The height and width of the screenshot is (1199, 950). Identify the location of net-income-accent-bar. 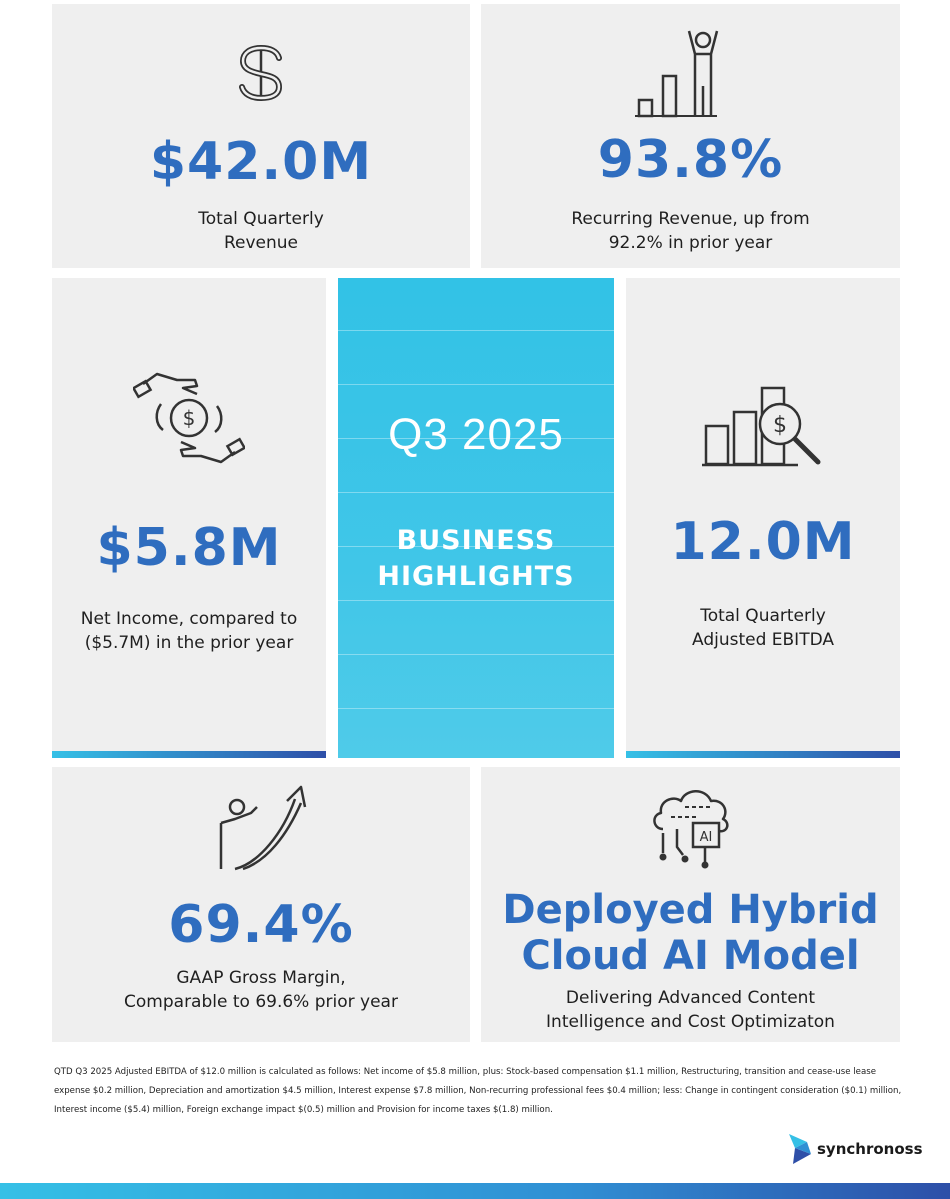
(189, 754).